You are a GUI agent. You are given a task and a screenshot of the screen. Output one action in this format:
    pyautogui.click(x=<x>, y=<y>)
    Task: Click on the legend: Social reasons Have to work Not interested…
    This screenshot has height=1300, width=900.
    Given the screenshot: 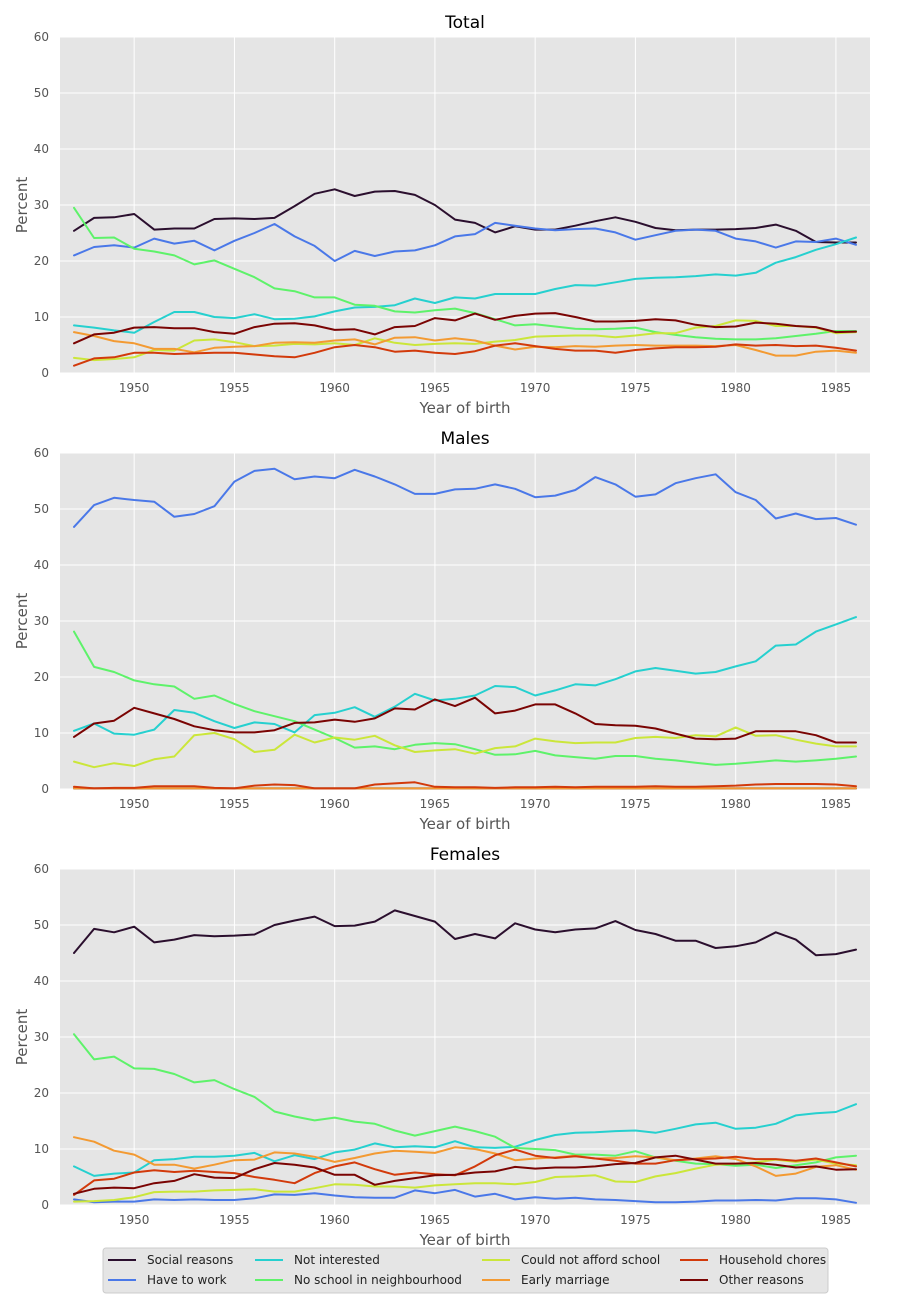 What is the action you would take?
    pyautogui.click(x=465, y=1270)
    